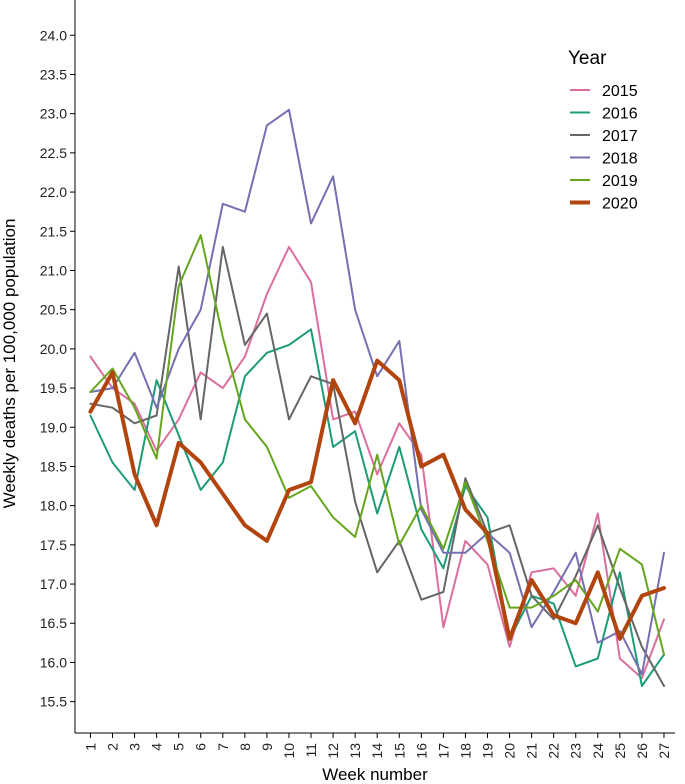 This screenshot has width=685, height=784. What do you see at coordinates (598, 751) in the screenshot?
I see `x-tick-label: 24` at bounding box center [598, 751].